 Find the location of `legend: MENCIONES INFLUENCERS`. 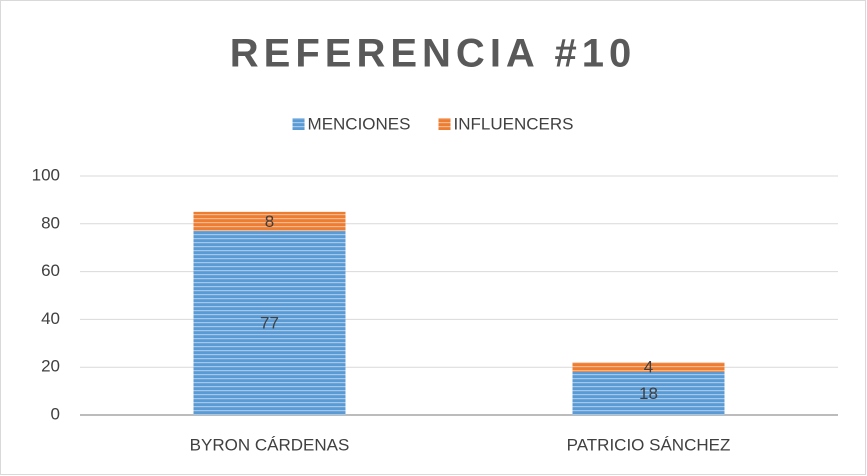

legend: MENCIONES INFLUENCERS is located at coordinates (433, 123).